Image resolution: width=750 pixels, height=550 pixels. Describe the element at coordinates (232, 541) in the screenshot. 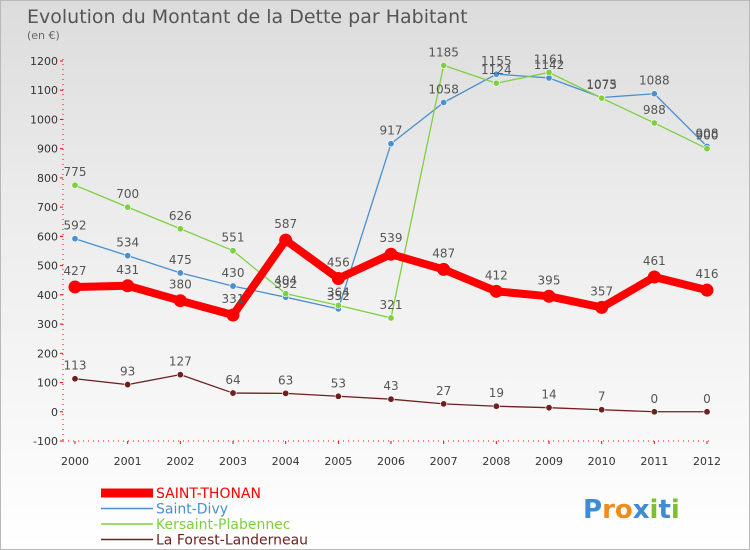

I see `legend-label: La Forest-Landerneau` at that location.